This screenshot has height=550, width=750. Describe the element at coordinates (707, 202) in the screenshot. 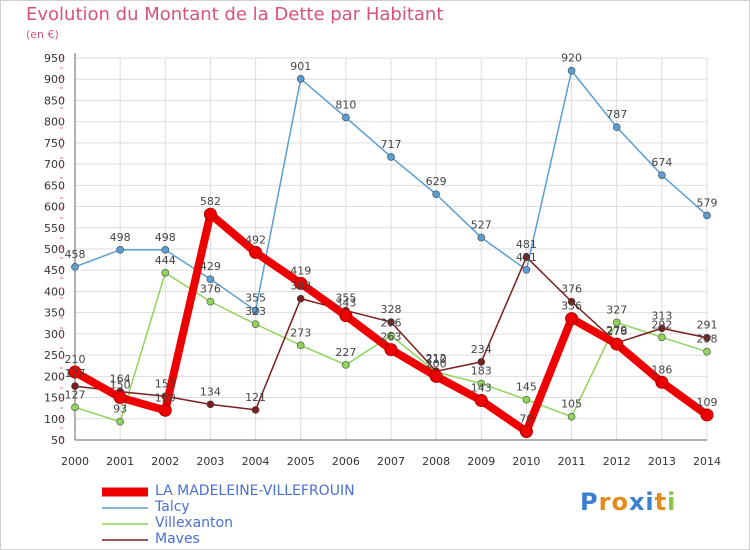

I see `data-label: 579` at that location.